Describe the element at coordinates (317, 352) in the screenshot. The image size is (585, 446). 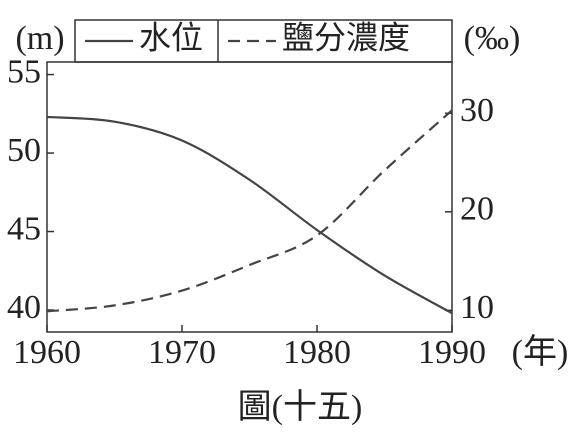
I see `x-tick-label: 1980` at that location.